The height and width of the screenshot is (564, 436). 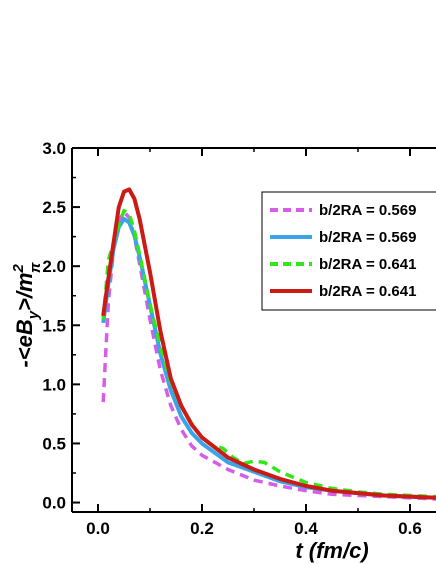 What do you see at coordinates (54, 266) in the screenshot?
I see `y-tick-label: 2.0` at bounding box center [54, 266].